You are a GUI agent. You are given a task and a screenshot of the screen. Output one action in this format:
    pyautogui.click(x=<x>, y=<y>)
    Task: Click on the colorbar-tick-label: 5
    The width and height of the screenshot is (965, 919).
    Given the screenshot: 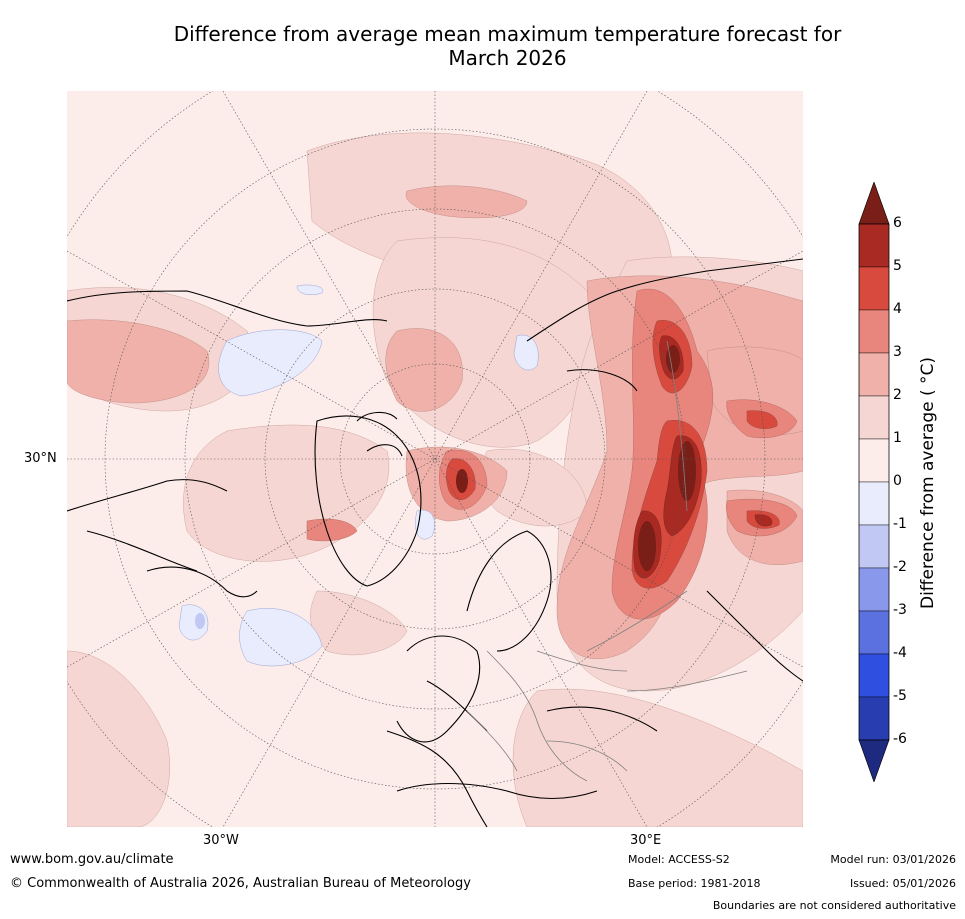 What is the action you would take?
    pyautogui.click(x=897, y=266)
    